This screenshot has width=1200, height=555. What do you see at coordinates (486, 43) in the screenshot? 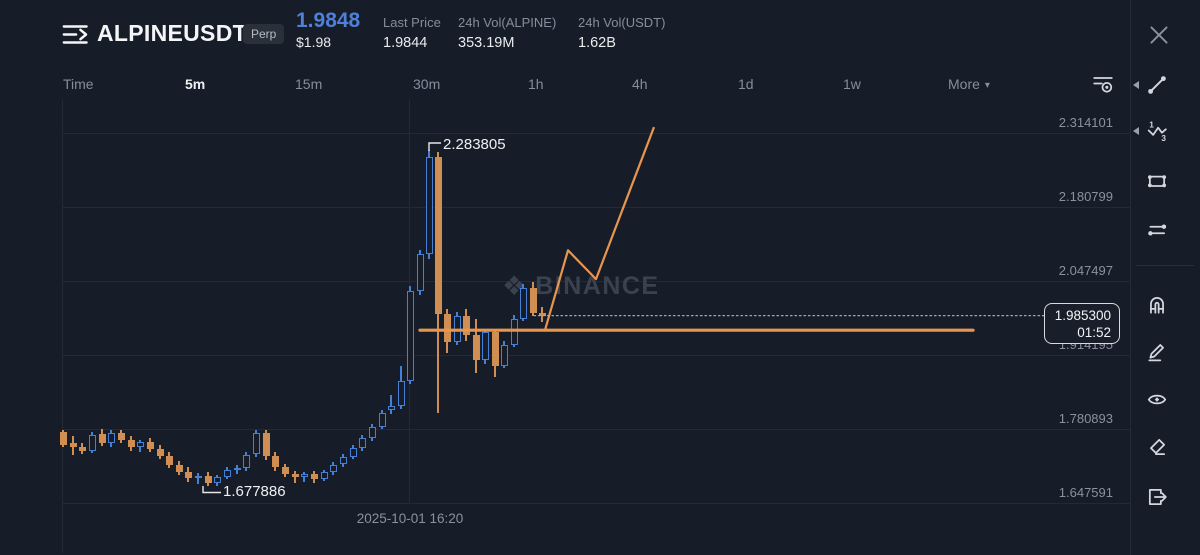
I see `stat-value: 353.19M` at bounding box center [486, 43].